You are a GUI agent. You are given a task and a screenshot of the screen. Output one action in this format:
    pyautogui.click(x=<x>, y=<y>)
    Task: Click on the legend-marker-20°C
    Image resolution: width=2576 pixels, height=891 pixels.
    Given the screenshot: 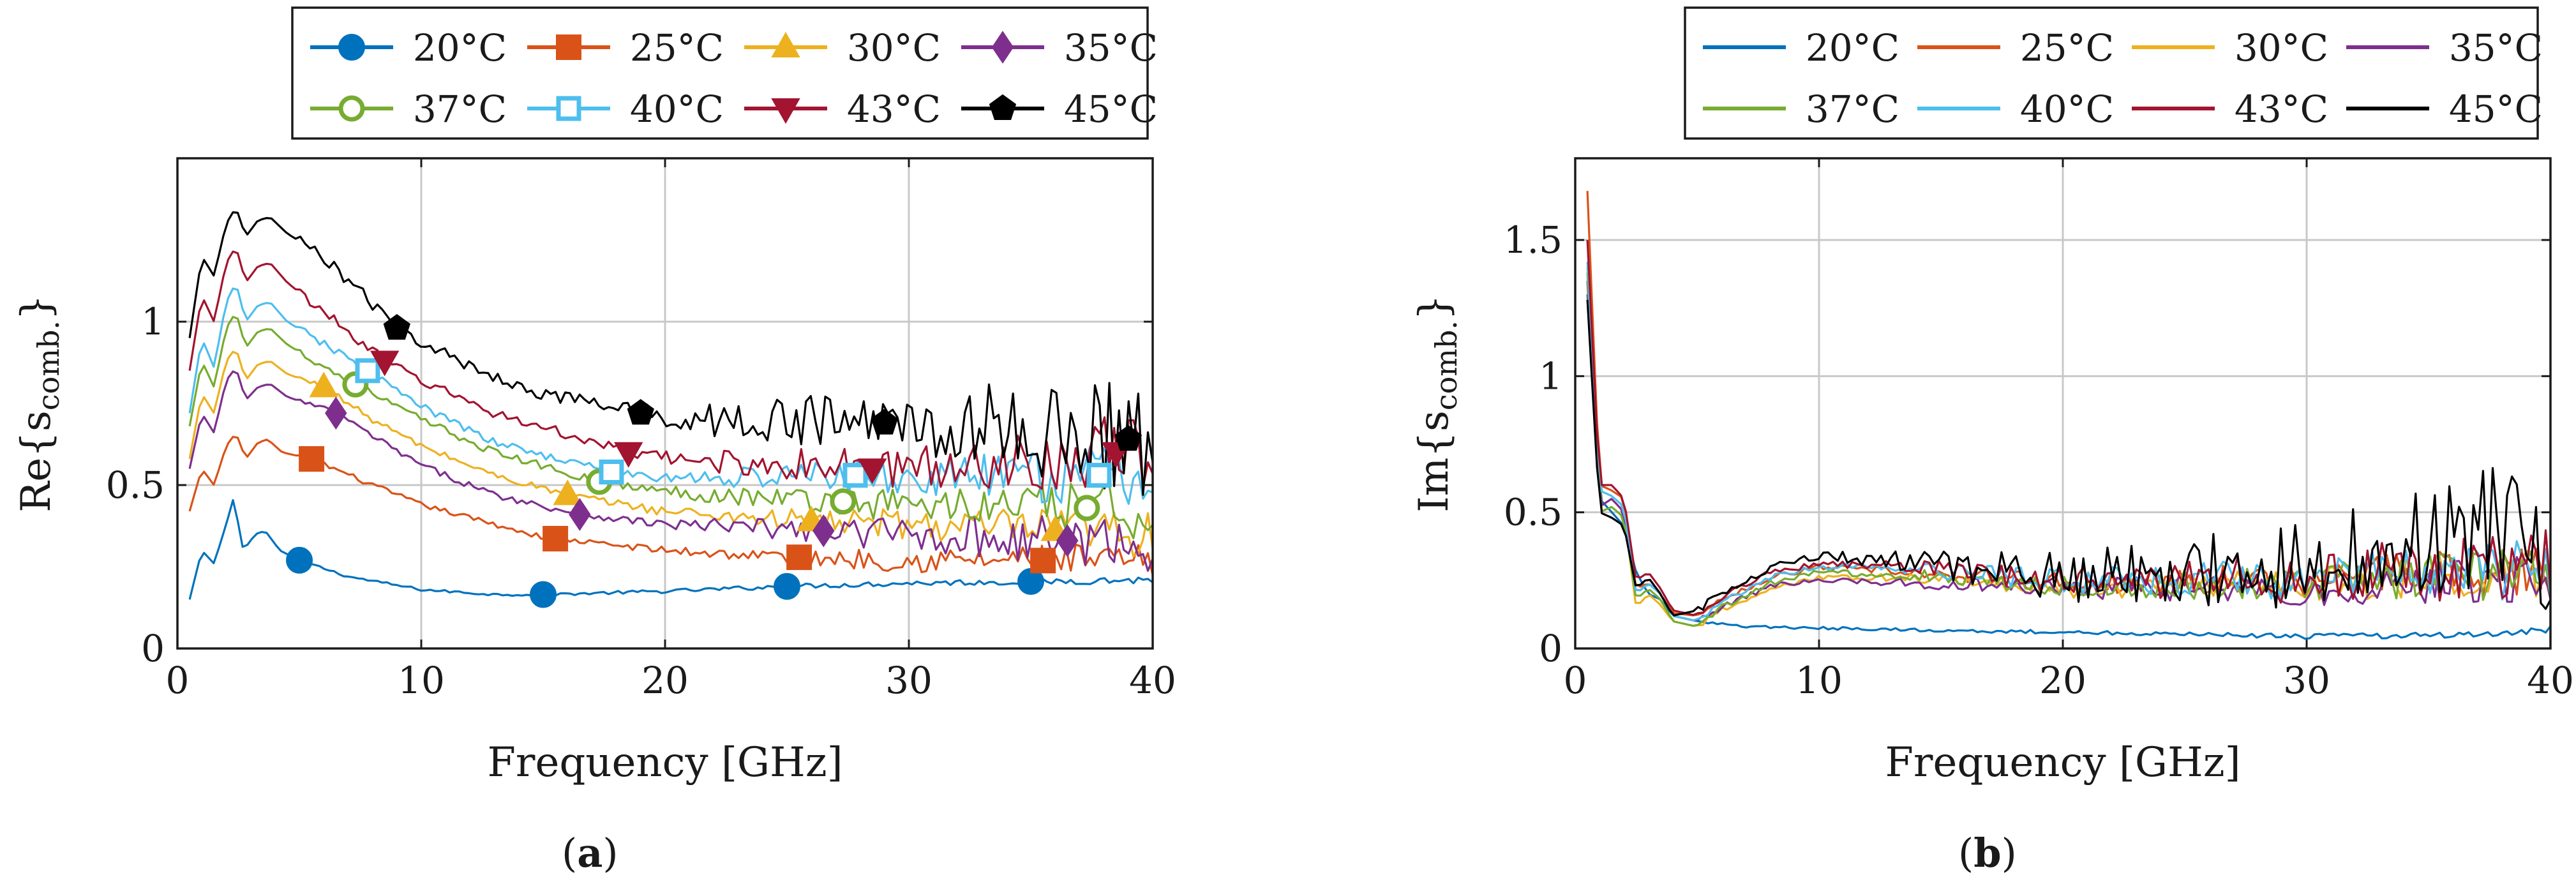 What is the action you would take?
    pyautogui.click(x=351, y=47)
    